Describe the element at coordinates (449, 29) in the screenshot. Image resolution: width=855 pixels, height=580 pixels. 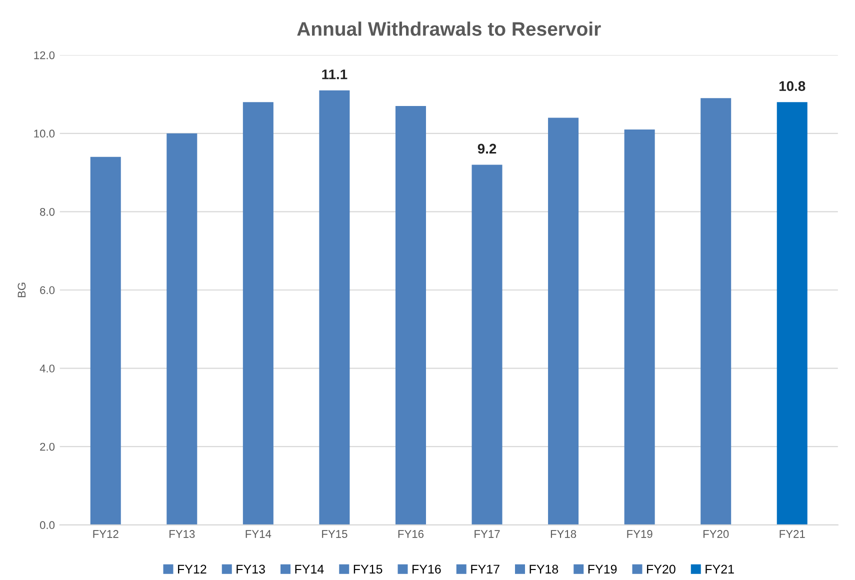
I see `chart-title: Annual Withdrawals to Reservoir` at that location.